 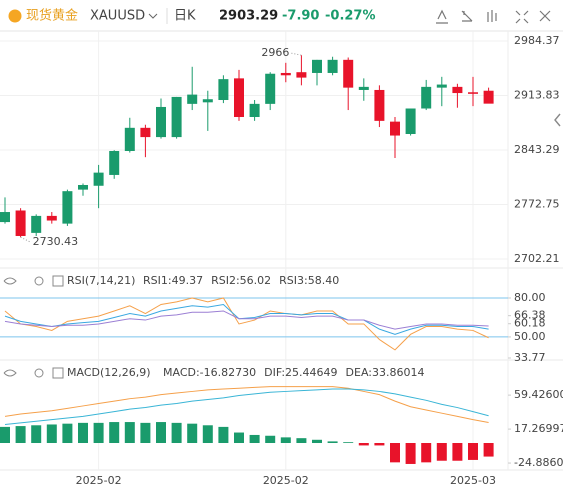 I want to click on symbol-name: 现货黄金, so click(x=52, y=16).